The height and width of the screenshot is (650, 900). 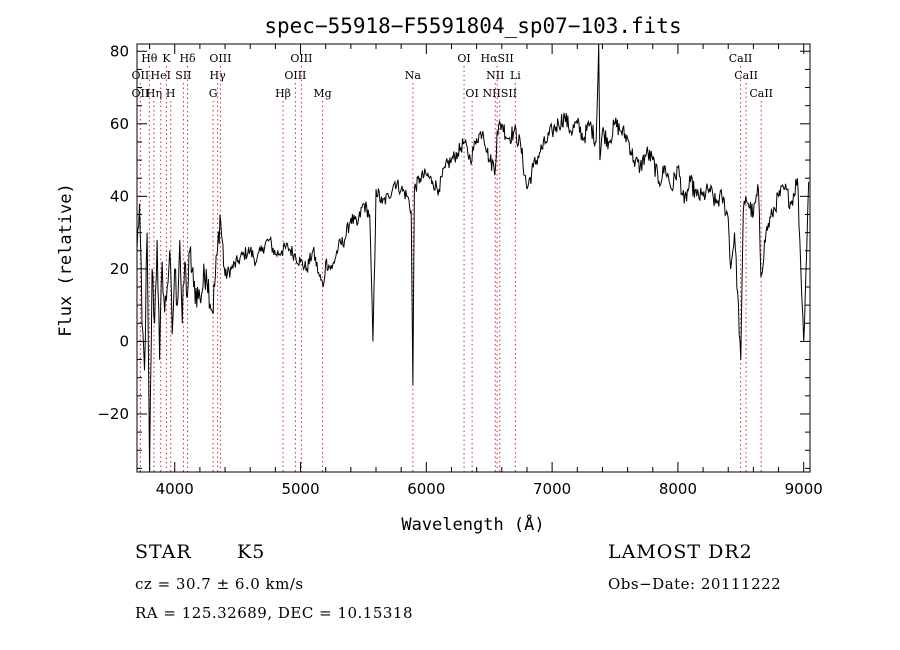 What do you see at coordinates (66, 260) in the screenshot?
I see `y-axis-label: Flux (relative)` at bounding box center [66, 260].